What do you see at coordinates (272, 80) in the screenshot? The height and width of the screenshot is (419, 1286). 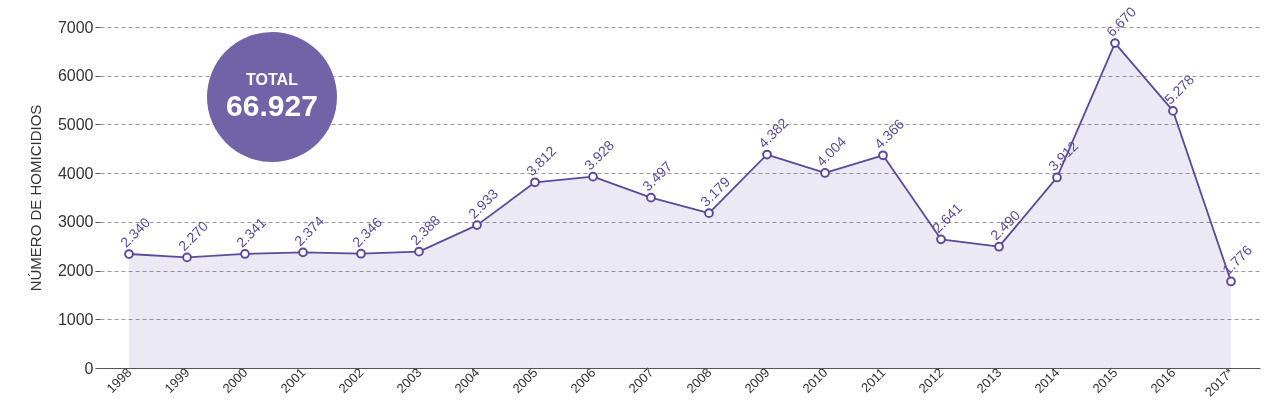 I see `annotation: TOTAL` at bounding box center [272, 80].